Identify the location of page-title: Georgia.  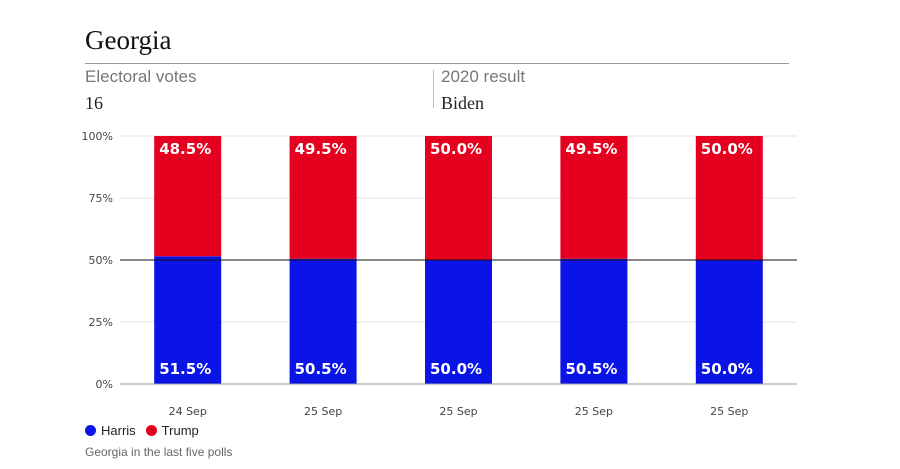
(128, 40).